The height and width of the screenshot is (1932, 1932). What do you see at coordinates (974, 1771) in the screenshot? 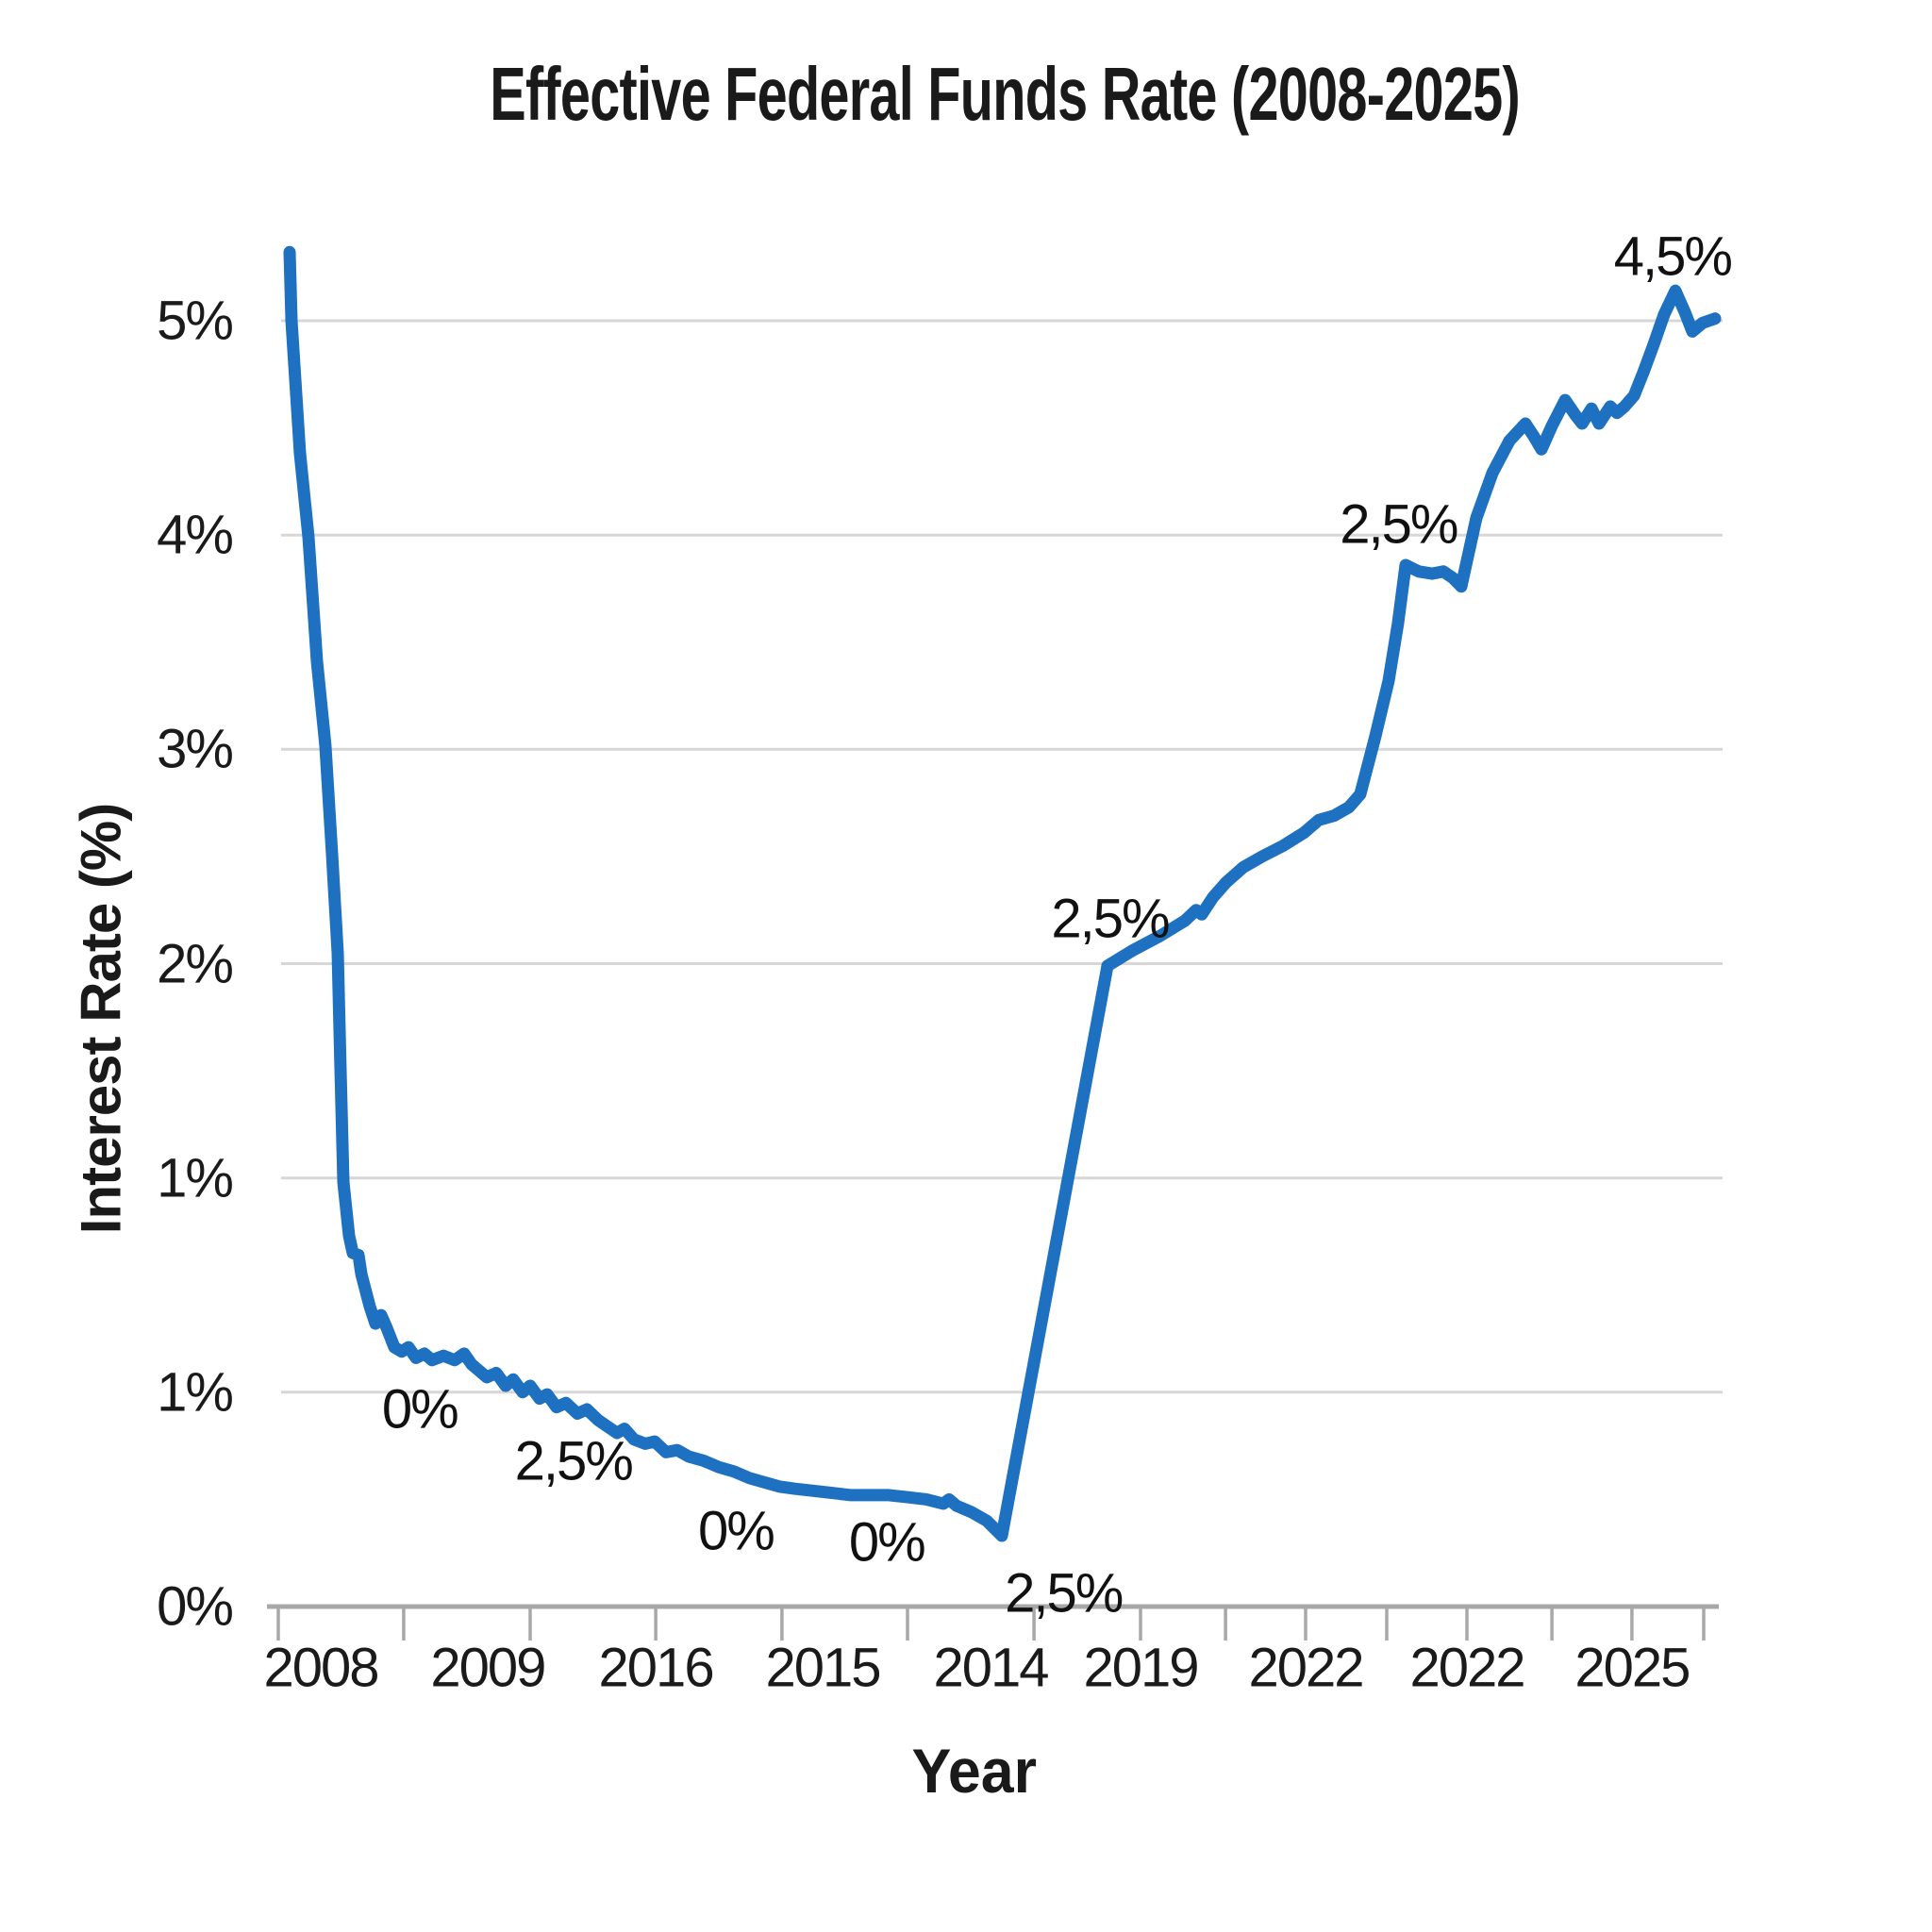
I see `x-axis-title: Year` at bounding box center [974, 1771].